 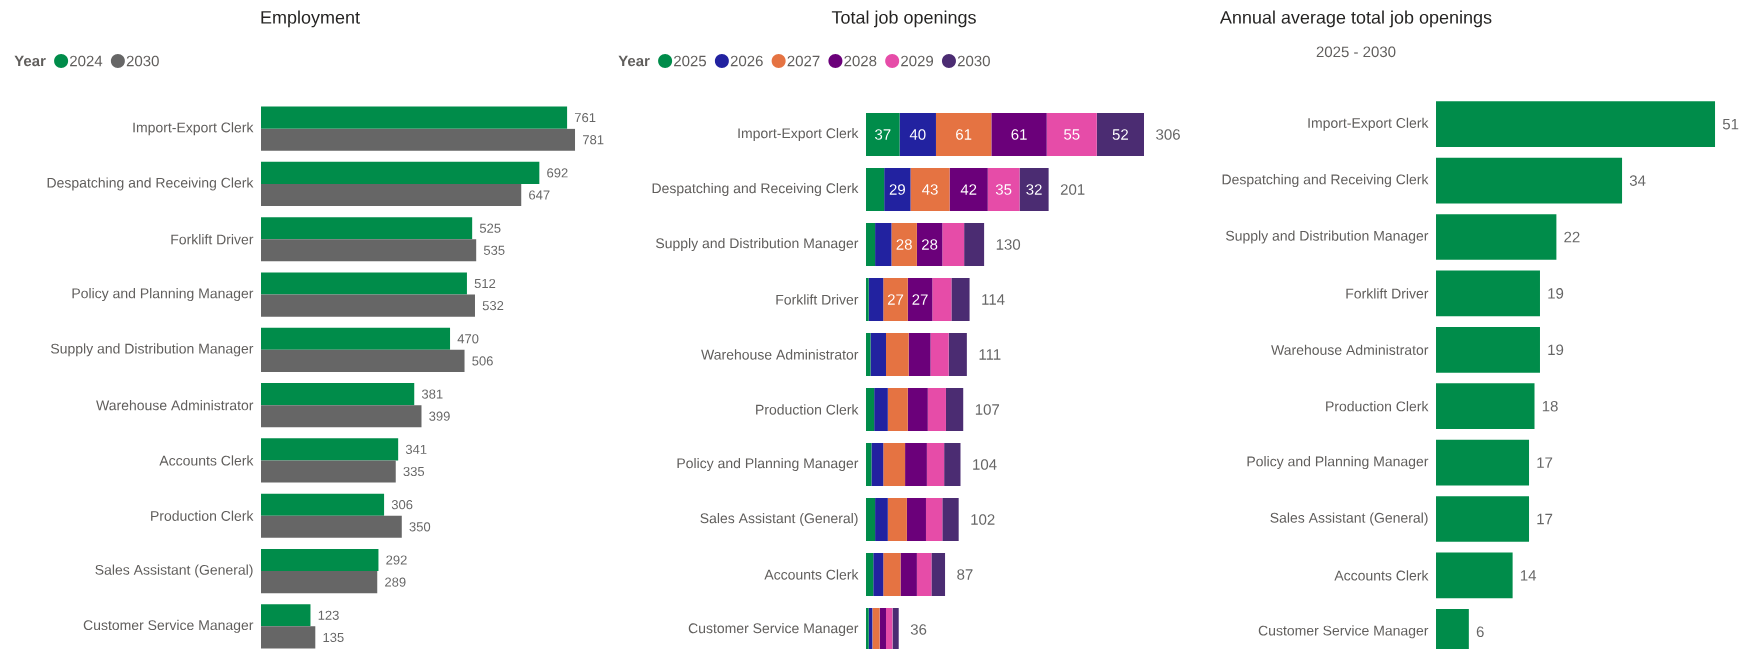 What do you see at coordinates (917, 61) in the screenshot?
I see `legend-label: 2029` at bounding box center [917, 61].